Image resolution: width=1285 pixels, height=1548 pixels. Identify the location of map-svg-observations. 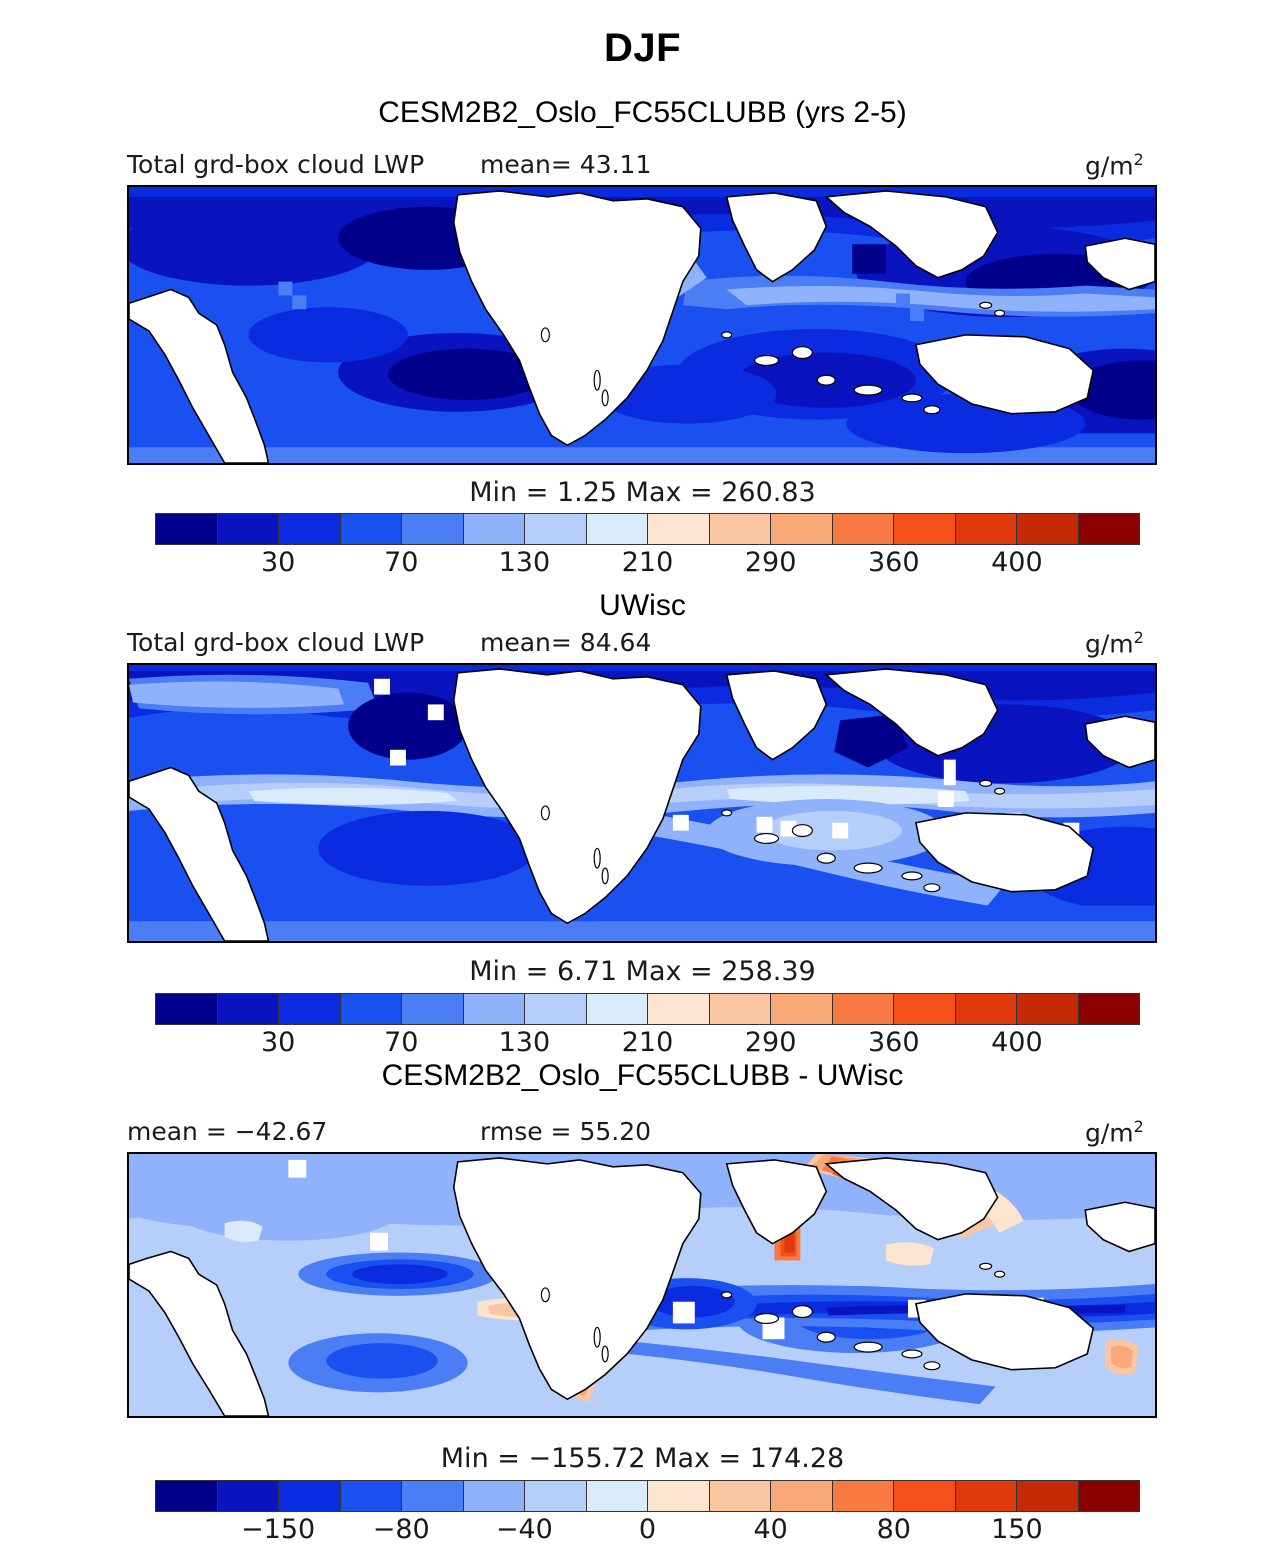
(642, 803).